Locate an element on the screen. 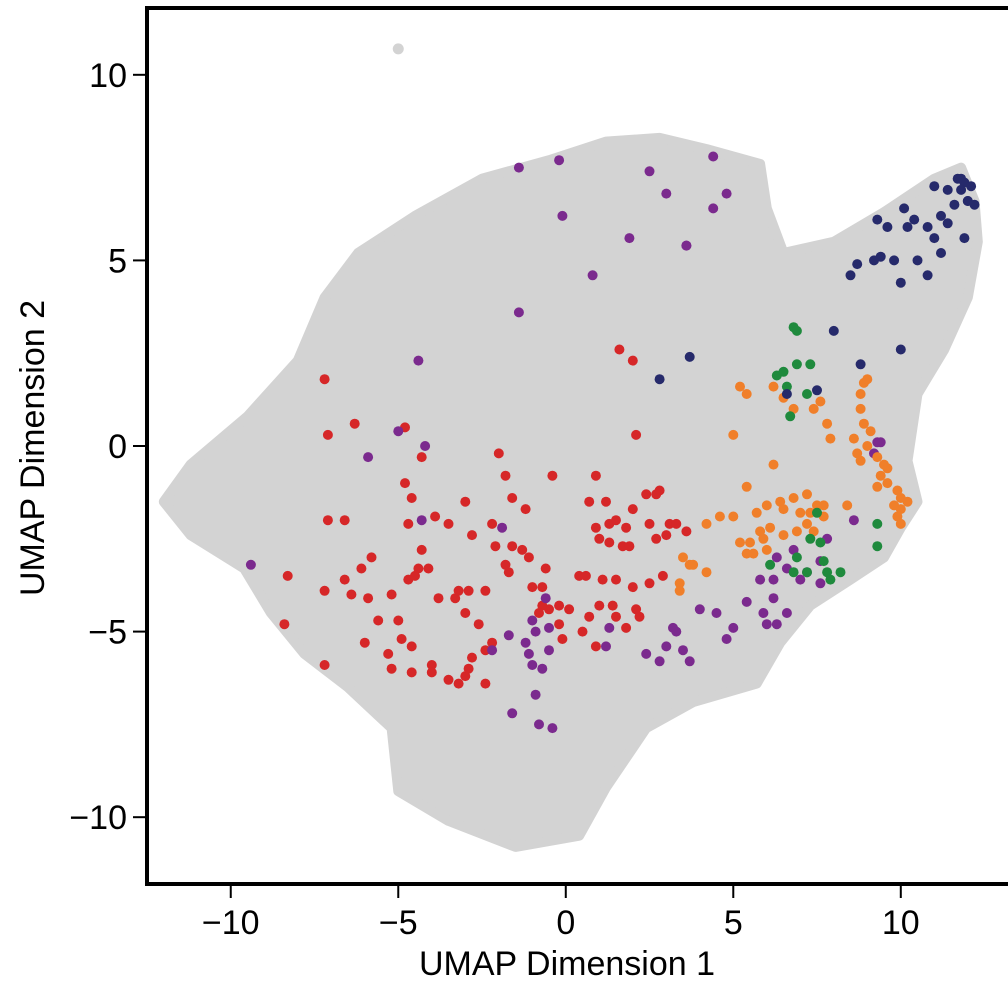  x-axis-title: UMAP Dimension 1 is located at coordinates (567, 964).